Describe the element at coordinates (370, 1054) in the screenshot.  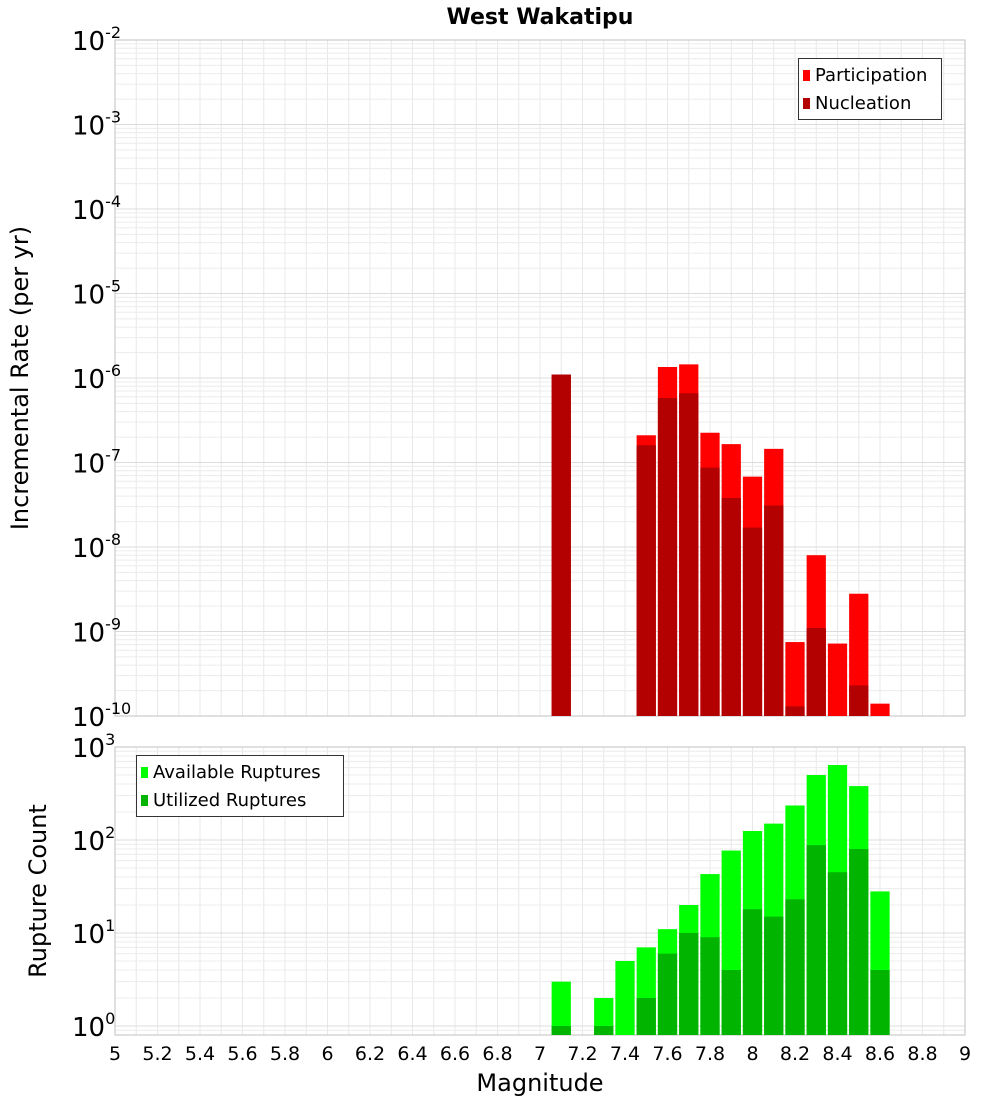
I see `x-tick-label: 6.2` at that location.